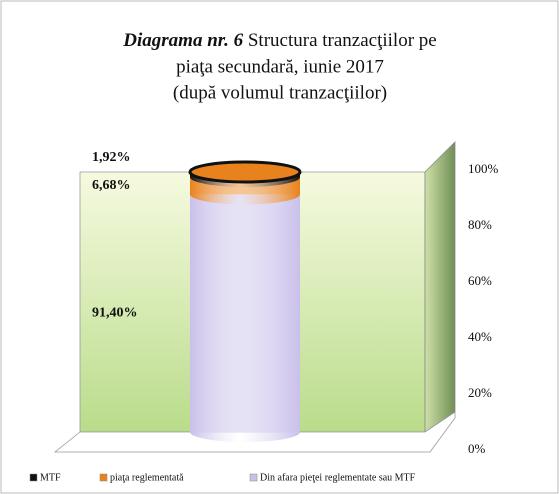  What do you see at coordinates (338, 477) in the screenshot?
I see `legend-label: Din afara pieţei reglementate sau MTF` at bounding box center [338, 477].